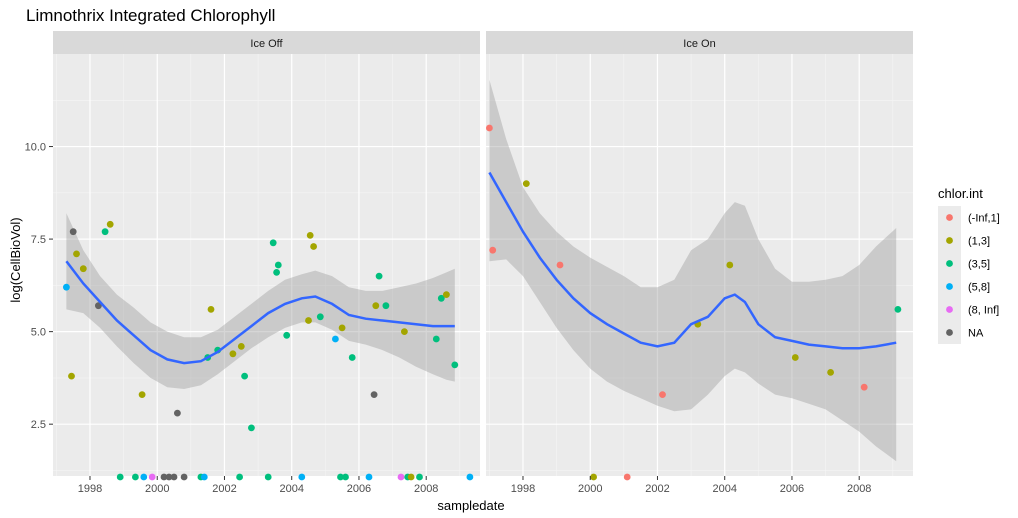 This screenshot has width=1018, height=518. What do you see at coordinates (979, 242) in the screenshot?
I see `legend-label: (1,3]` at bounding box center [979, 242].